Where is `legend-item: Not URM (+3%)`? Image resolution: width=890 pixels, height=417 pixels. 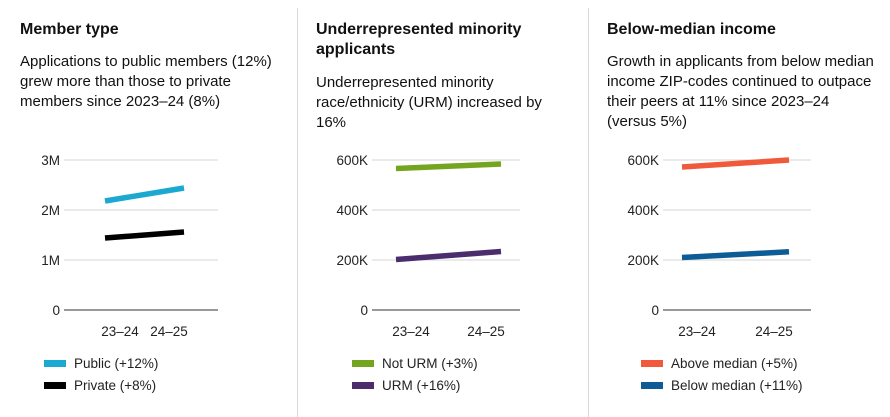 legend-item: Not URM (+3%) is located at coordinates (415, 363).